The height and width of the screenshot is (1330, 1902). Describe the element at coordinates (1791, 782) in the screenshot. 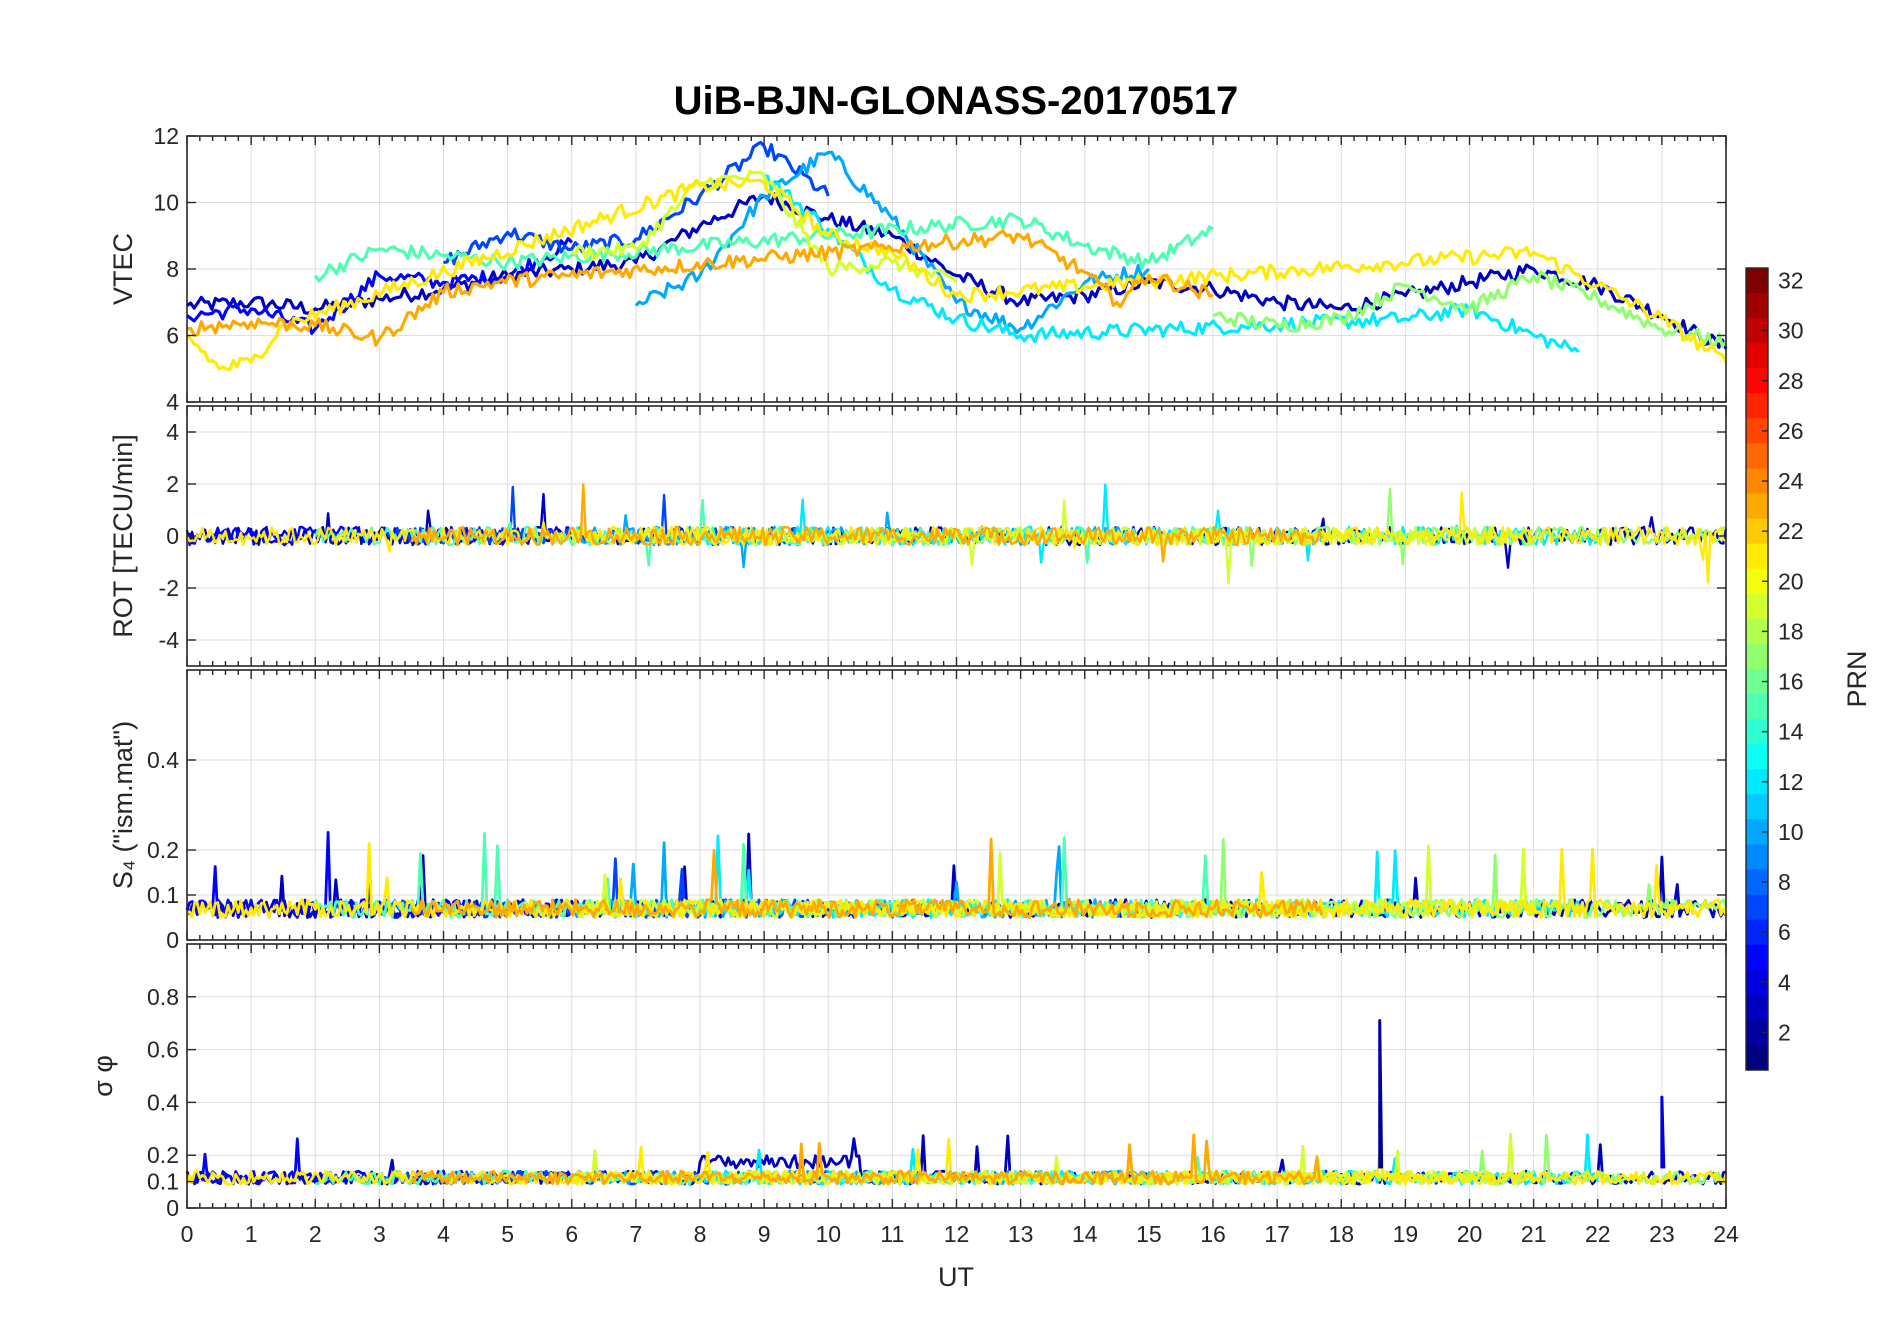

I see `colorbar-tick-label: 12` at that location.